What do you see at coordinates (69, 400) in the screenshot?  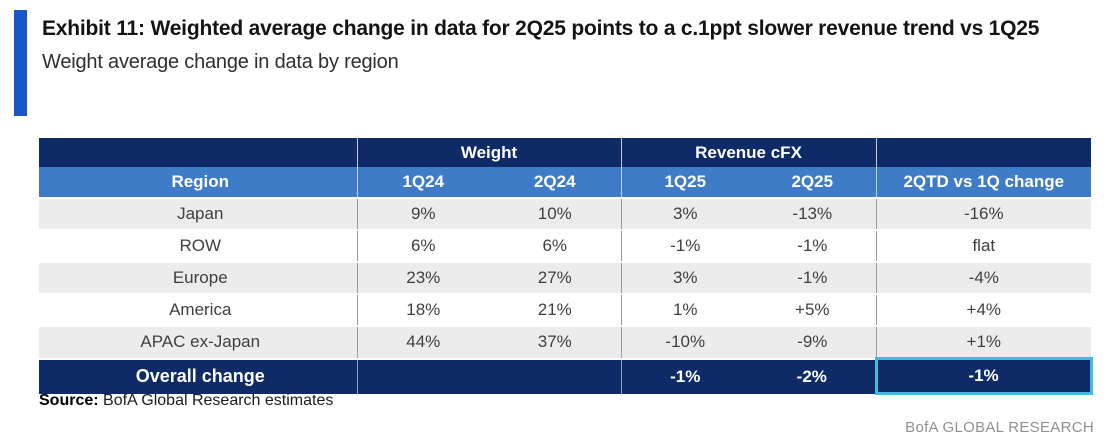 I see `source-label: Source:` at bounding box center [69, 400].